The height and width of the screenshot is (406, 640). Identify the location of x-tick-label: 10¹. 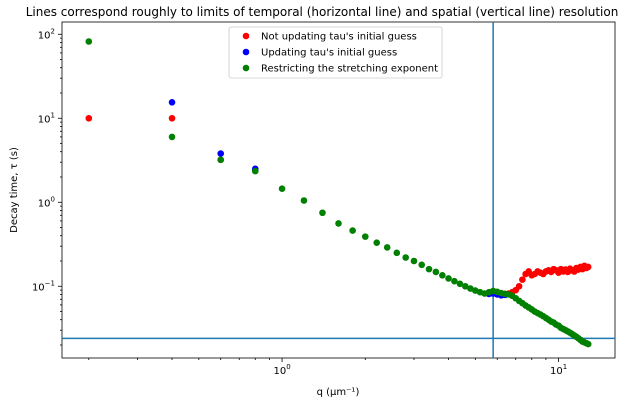
(558, 370).